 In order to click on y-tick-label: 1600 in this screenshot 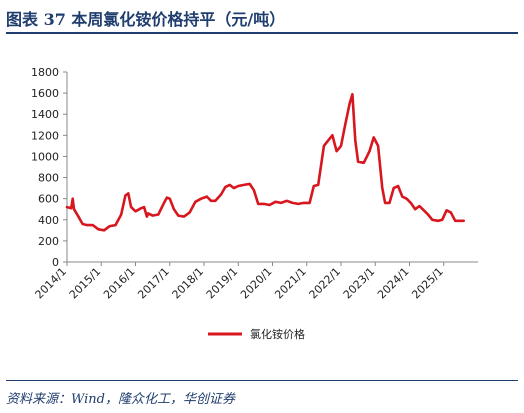, I will do `click(45, 93)`.